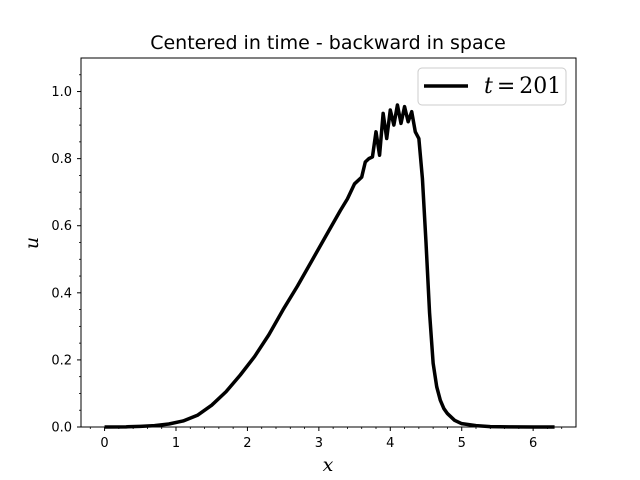 The image size is (640, 480). I want to click on legend-label: t = 201, so click(522, 86).